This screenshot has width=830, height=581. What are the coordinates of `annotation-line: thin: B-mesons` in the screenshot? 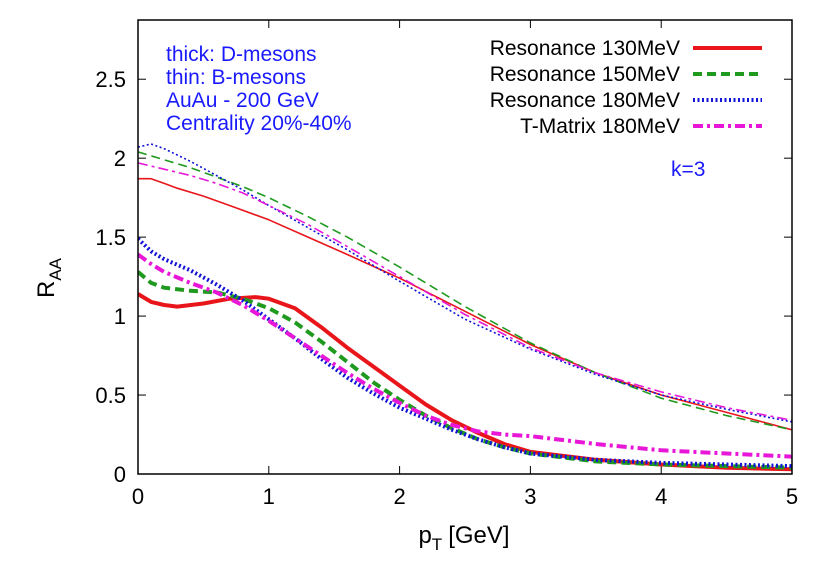 It's located at (236, 77).